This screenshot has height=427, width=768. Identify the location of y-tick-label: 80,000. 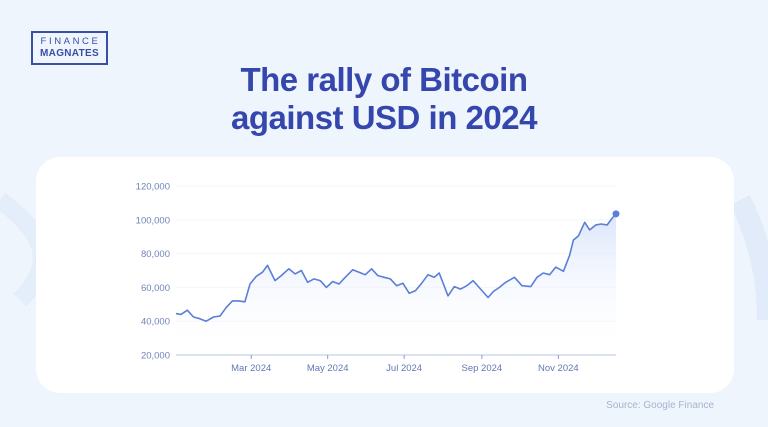
(155, 254).